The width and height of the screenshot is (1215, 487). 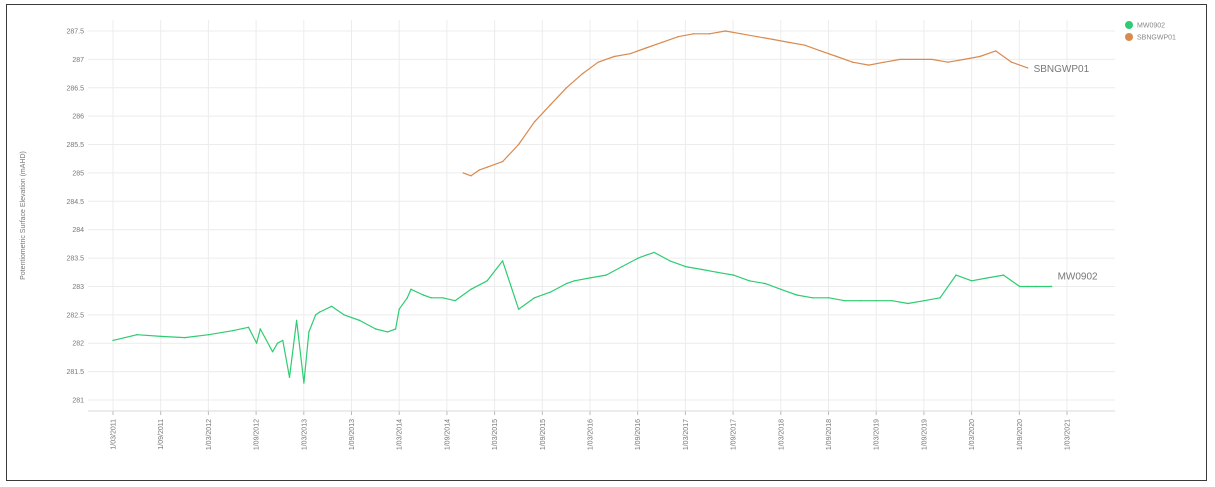 I want to click on x-tick-label: 1/03/2017, so click(x=686, y=434).